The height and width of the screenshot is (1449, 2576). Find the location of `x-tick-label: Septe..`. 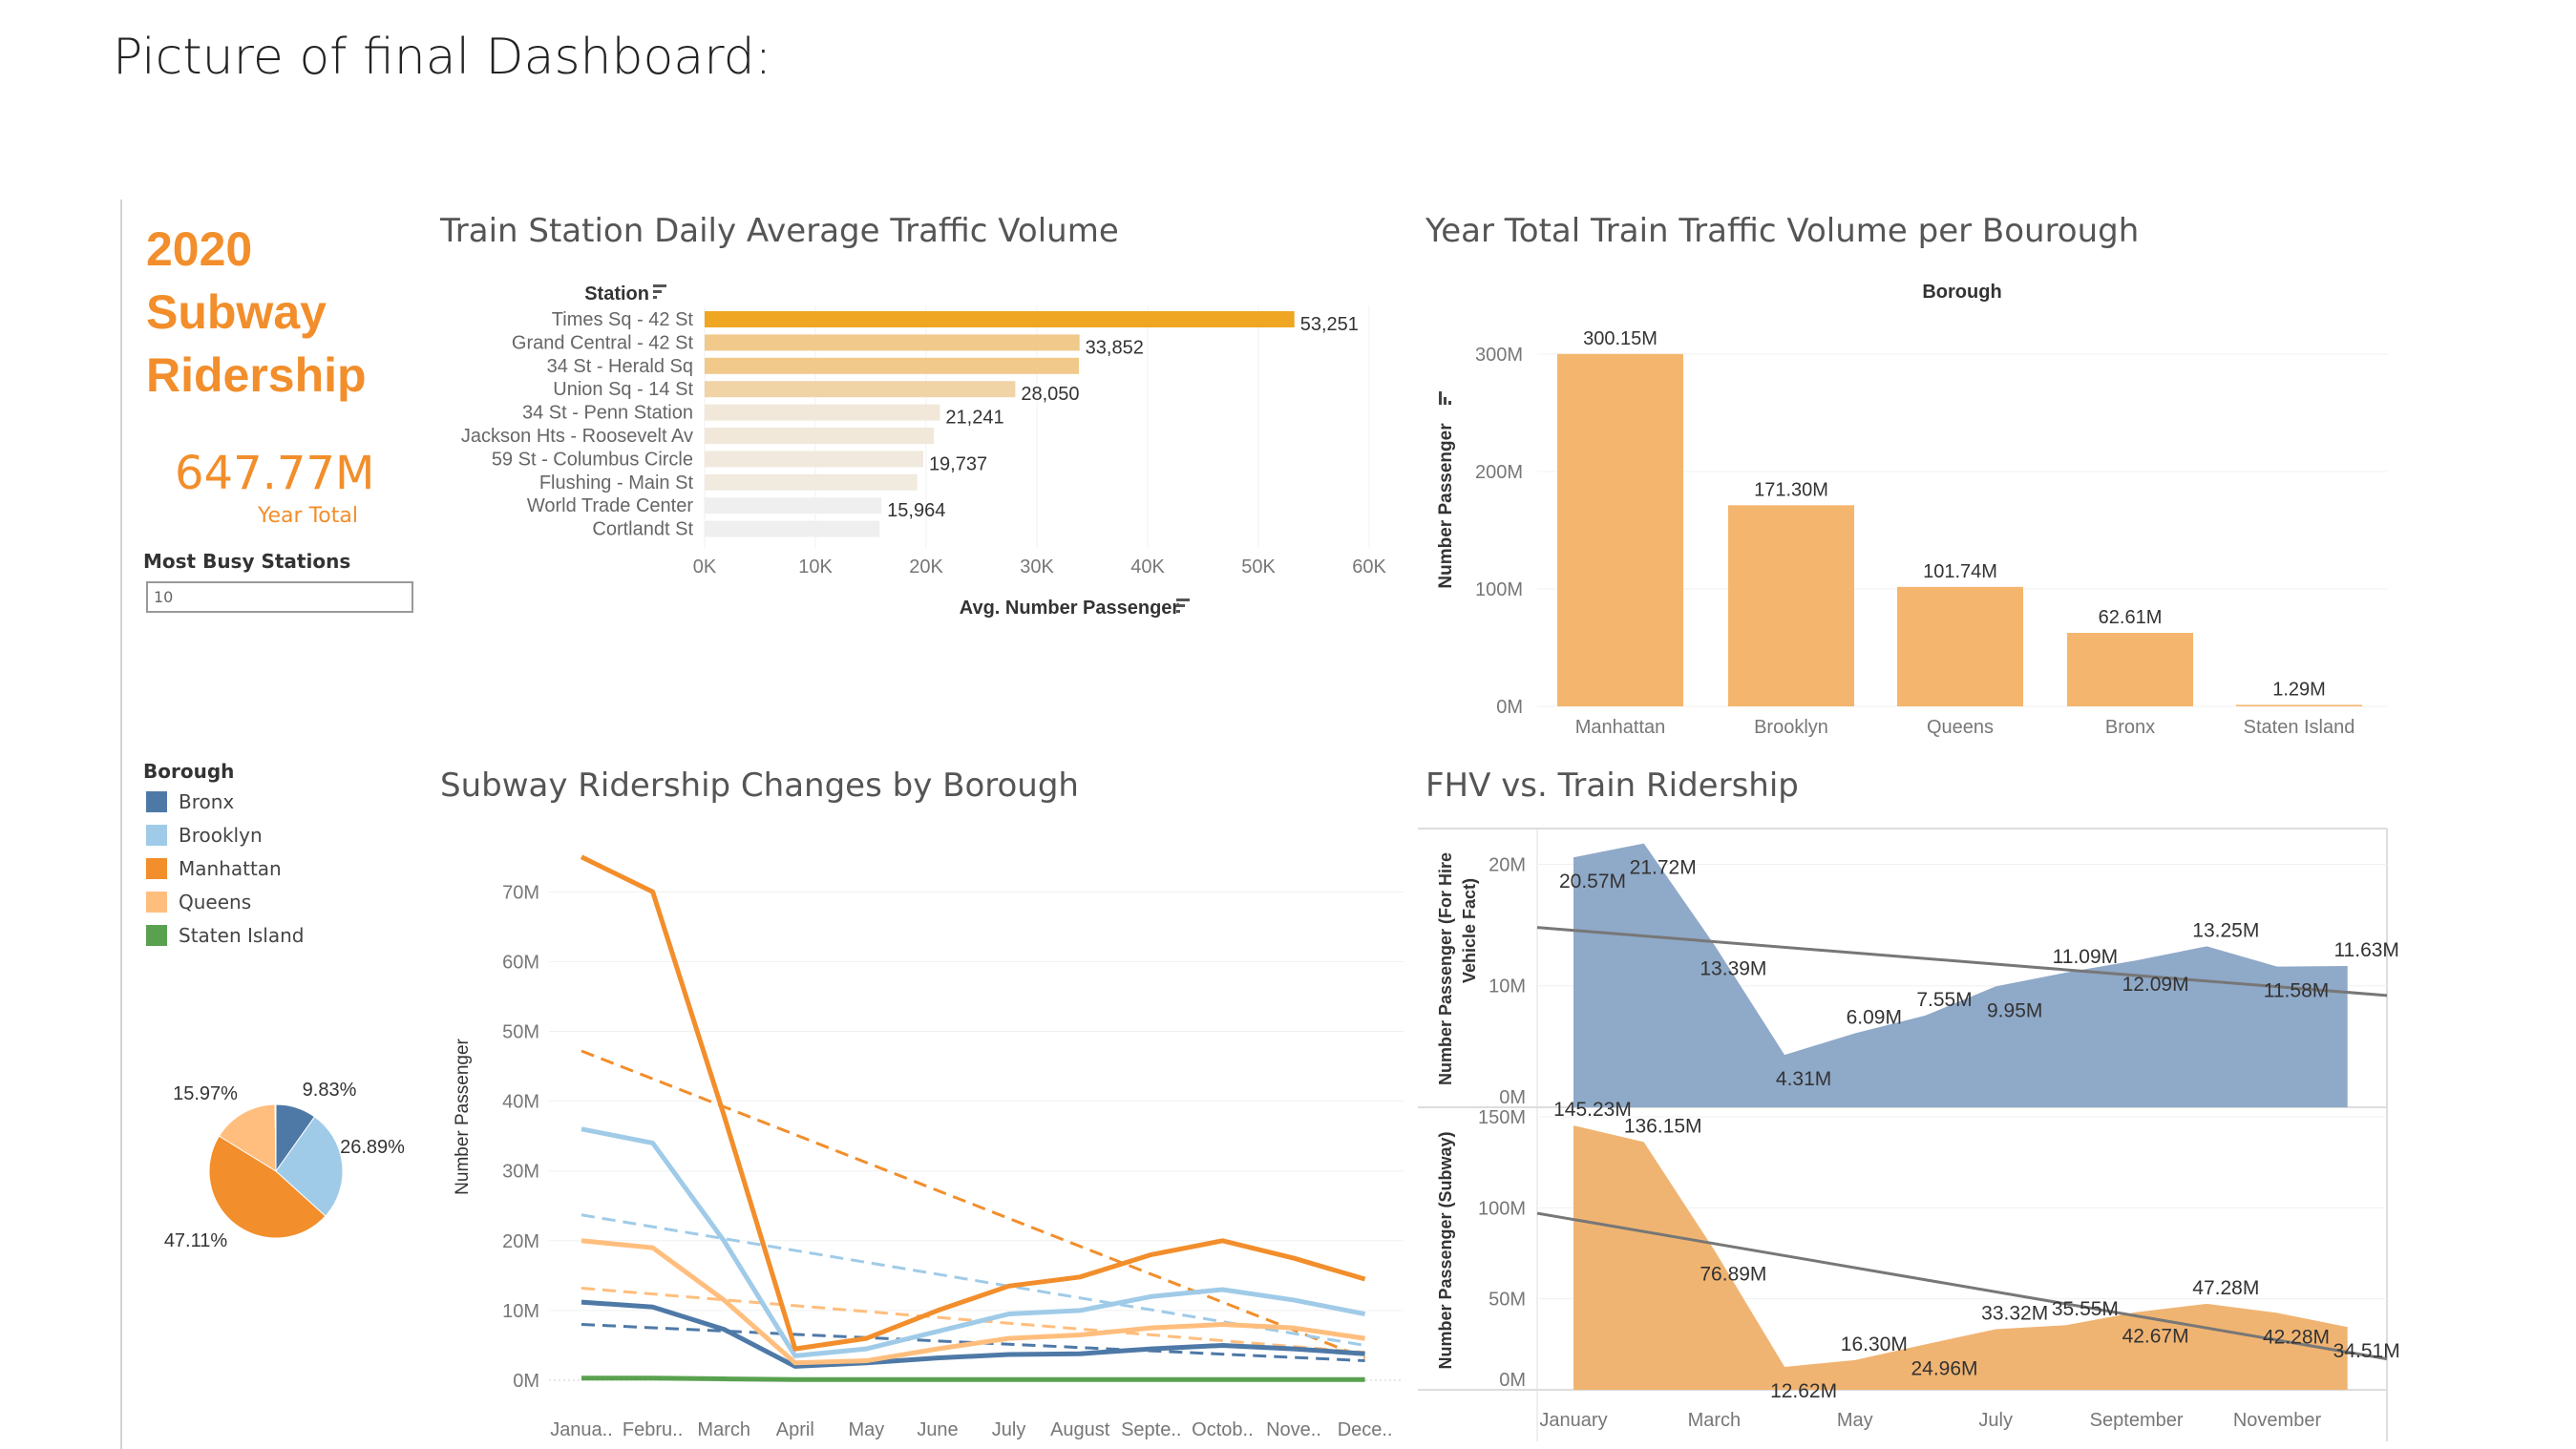

x-tick-label: Septe.. is located at coordinates (1151, 1430).